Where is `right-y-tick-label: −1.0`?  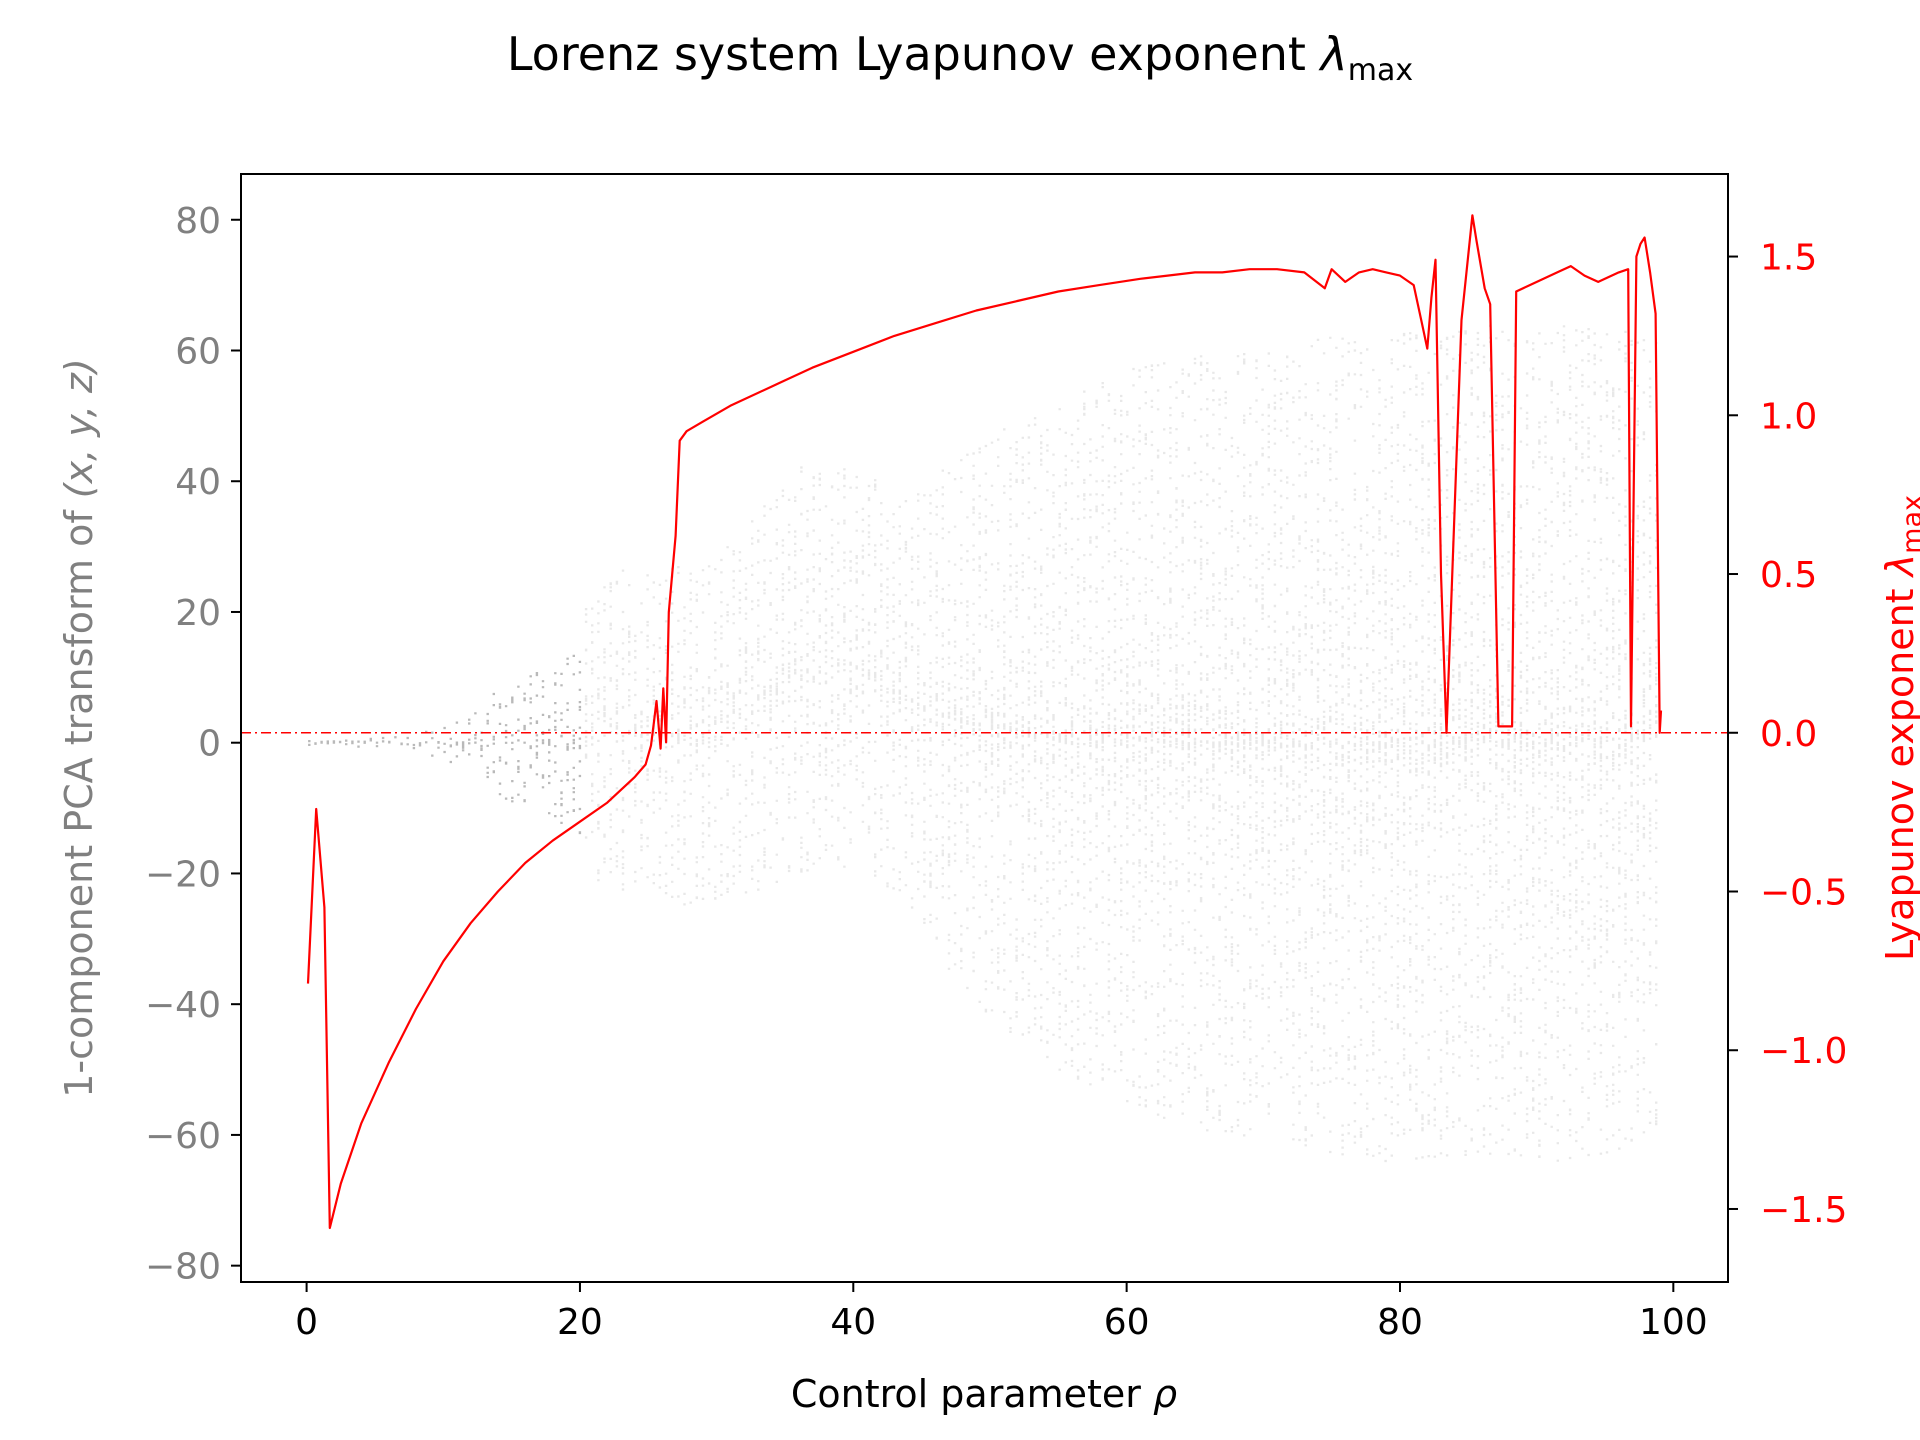
right-y-tick-label: −1.0 is located at coordinates (1803, 1051).